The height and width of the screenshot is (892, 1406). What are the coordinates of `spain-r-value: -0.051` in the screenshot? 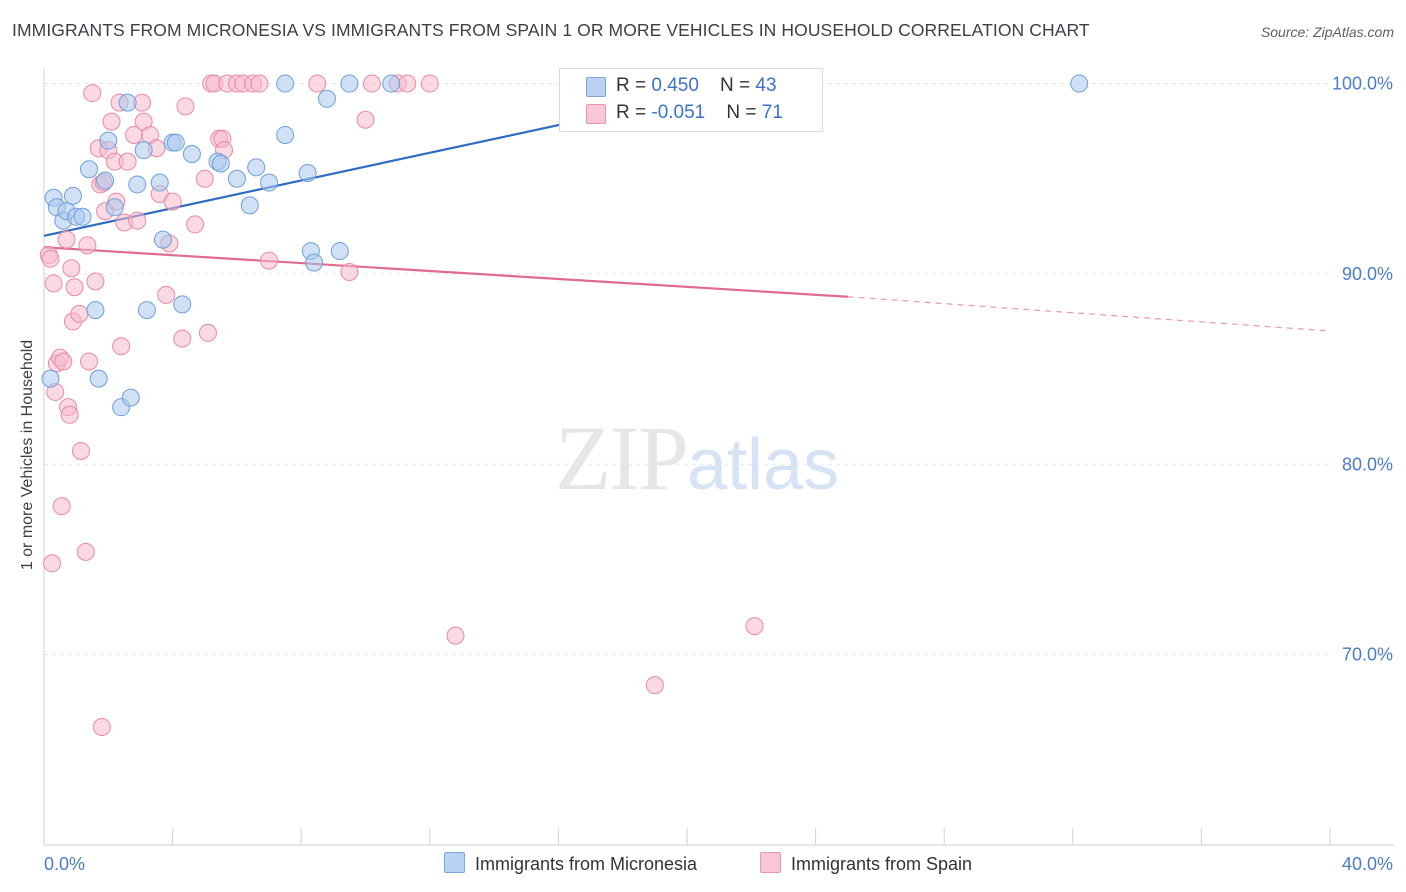 It's located at (678, 112).